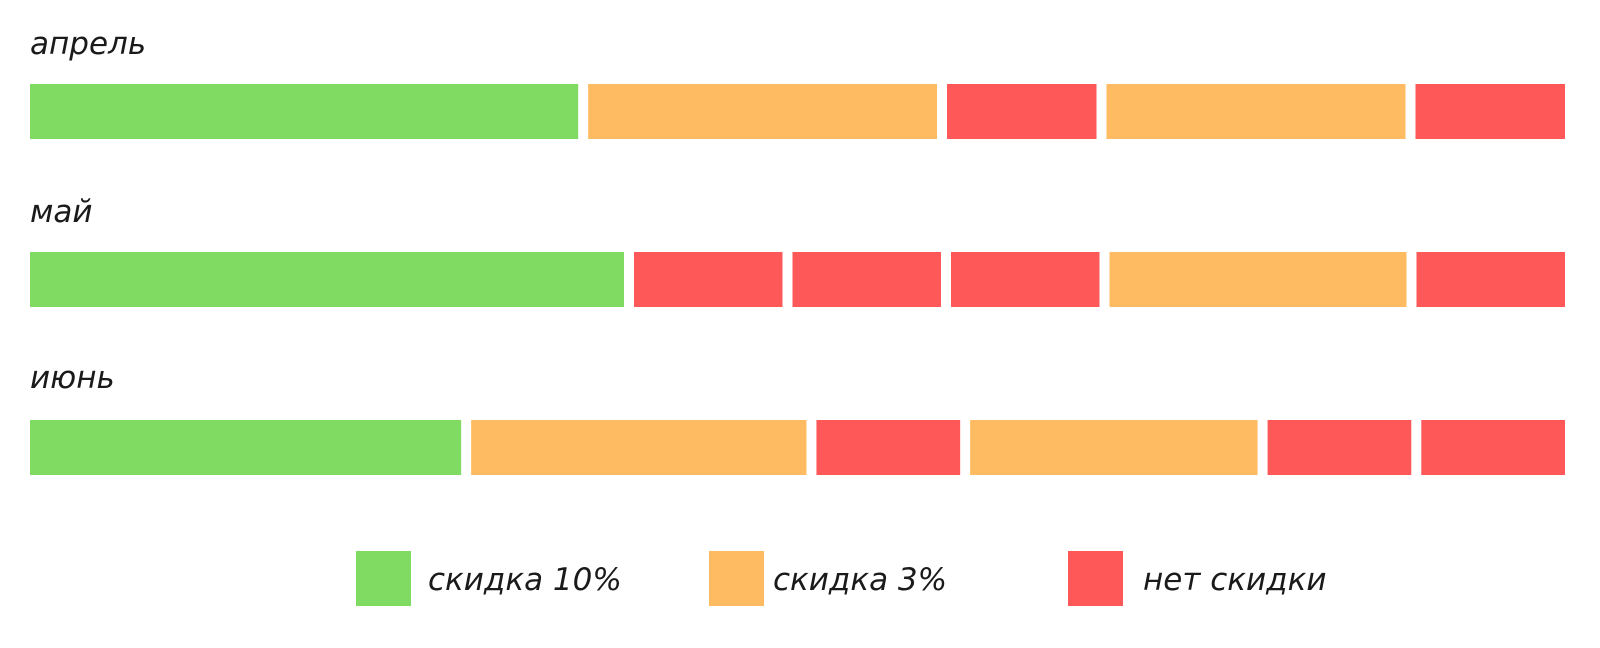 The image size is (1600, 648). I want to click on legend: скидка 10% скидка 3% нет скидки, so click(841, 578).